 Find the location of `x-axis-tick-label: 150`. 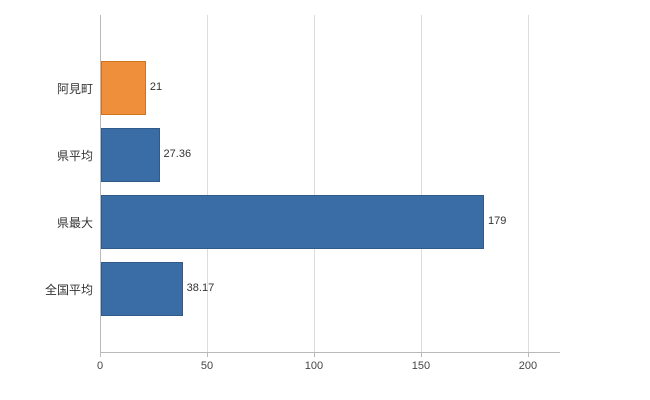

x-axis-tick-label: 150 is located at coordinates (421, 366).